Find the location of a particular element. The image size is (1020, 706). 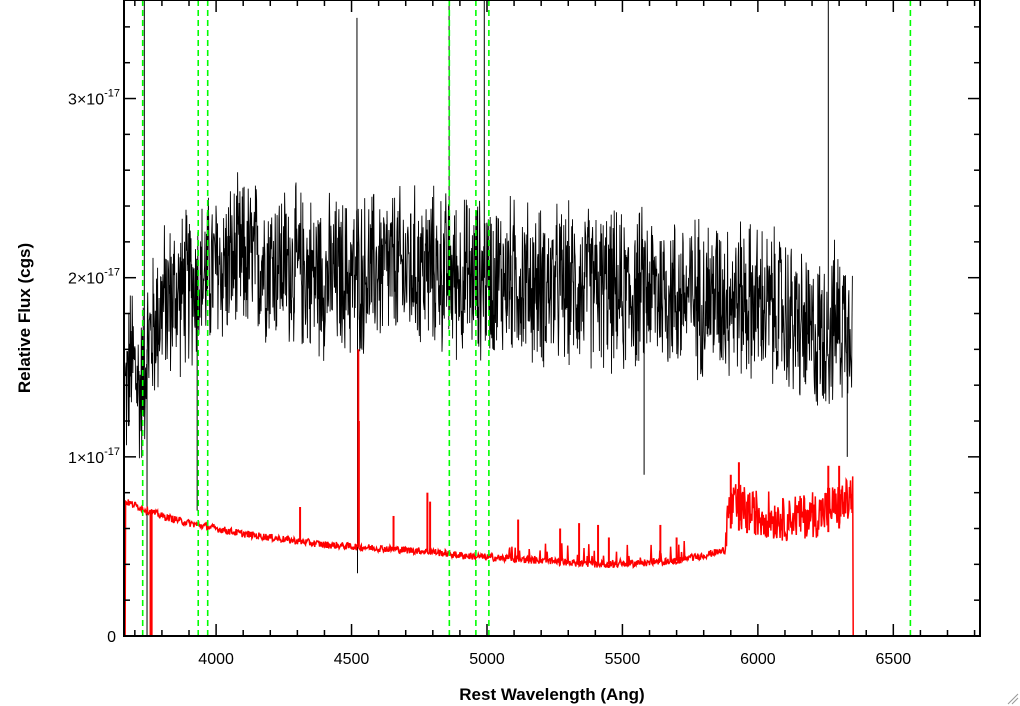

y-tick-label: 0 is located at coordinates (111, 637).